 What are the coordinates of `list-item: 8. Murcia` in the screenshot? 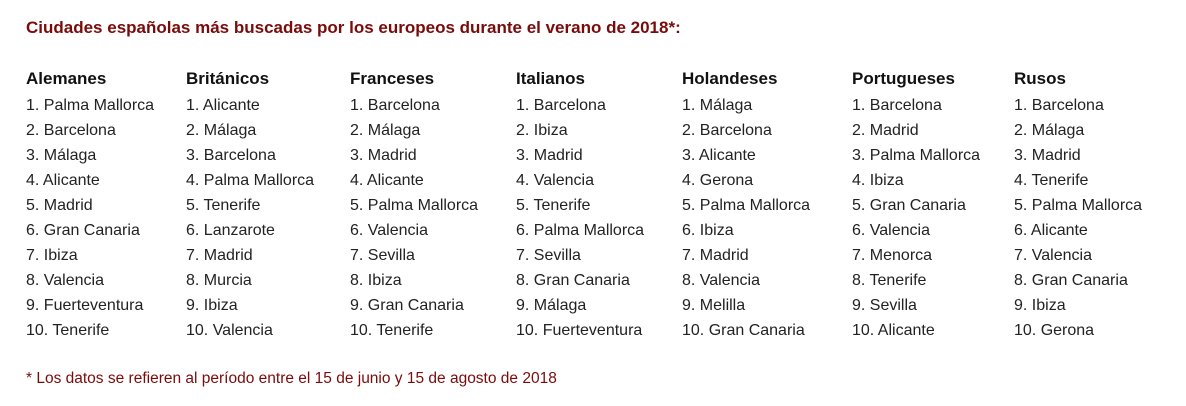 It's located at (219, 280).